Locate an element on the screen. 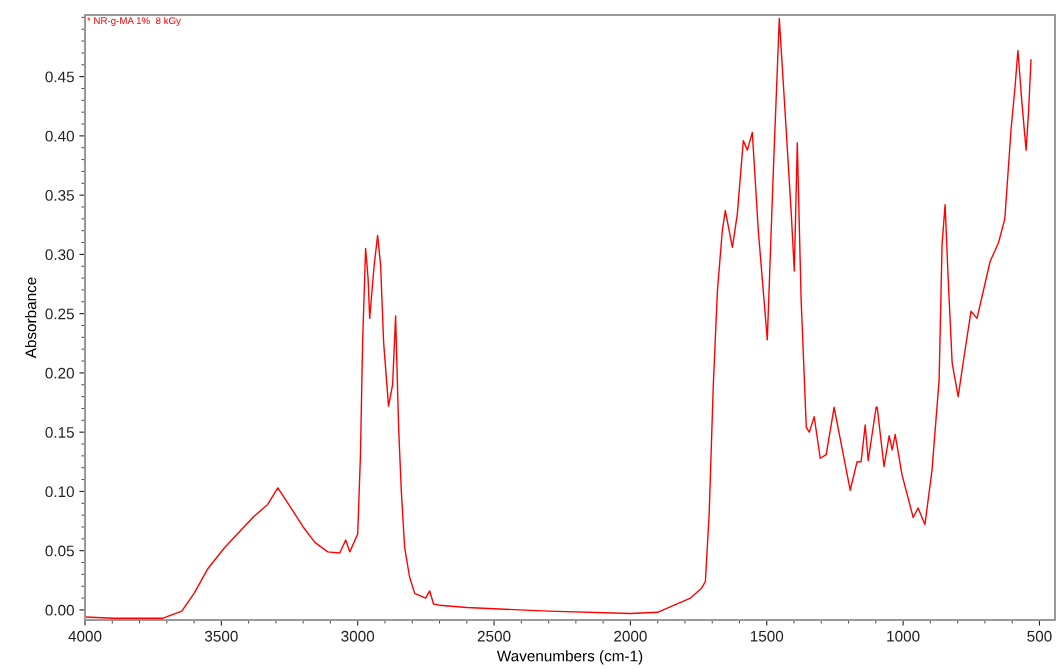 The width and height of the screenshot is (1056, 669). x-tick-label: 2000 is located at coordinates (630, 636).